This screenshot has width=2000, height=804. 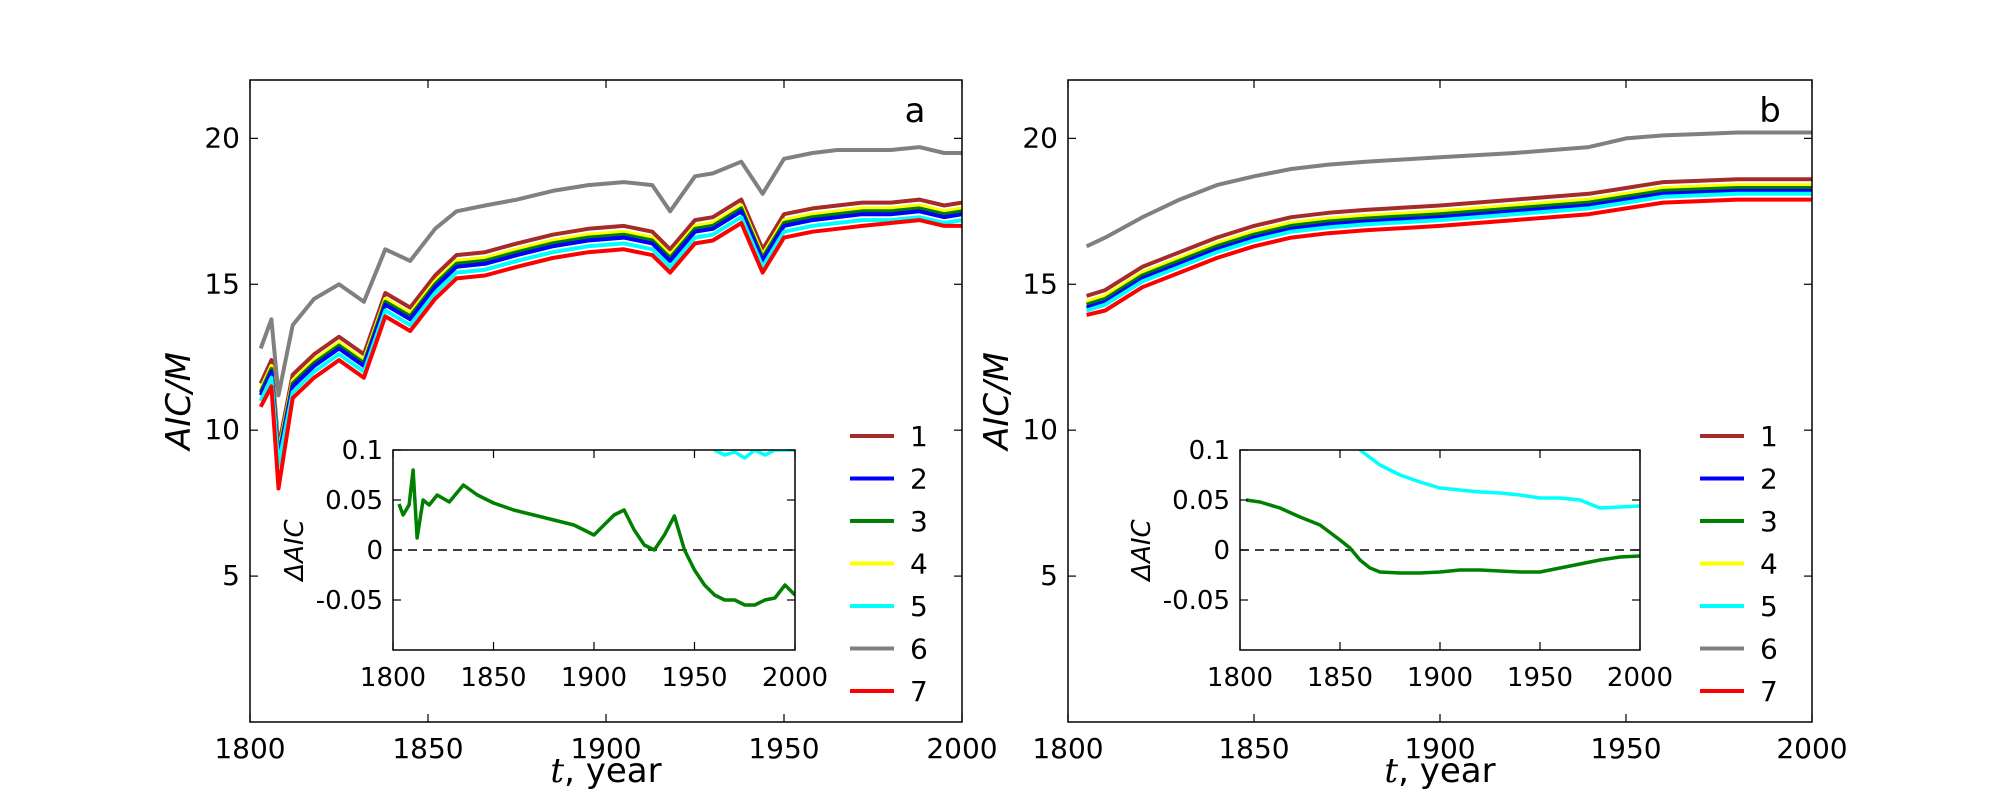 I want to click on panel-b-ytick-label: 5, so click(x=1049, y=575).